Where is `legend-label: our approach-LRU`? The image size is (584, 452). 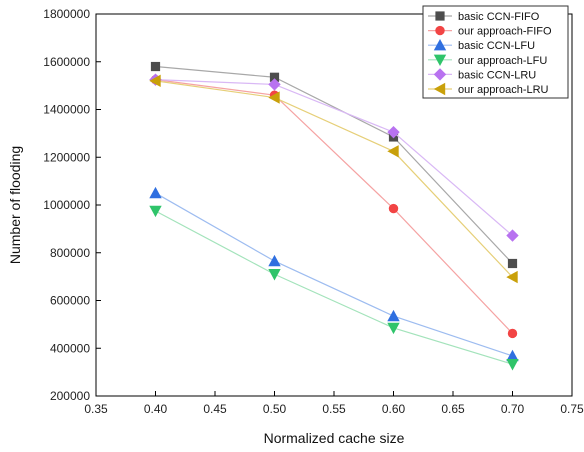
legend-label: our approach-LRU is located at coordinates (503, 90).